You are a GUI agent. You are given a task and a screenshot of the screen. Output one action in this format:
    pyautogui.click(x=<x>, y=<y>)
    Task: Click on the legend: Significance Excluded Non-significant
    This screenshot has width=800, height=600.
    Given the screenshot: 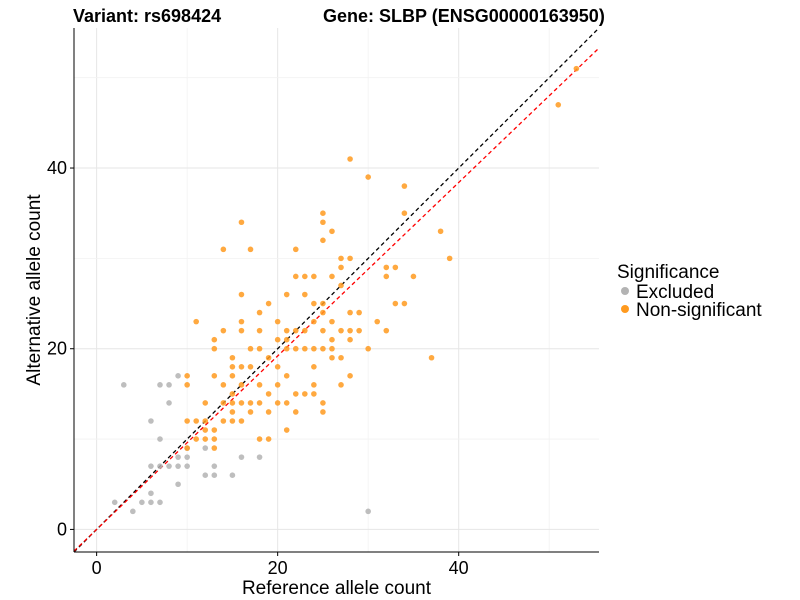 What is the action you would take?
    pyautogui.click(x=689, y=291)
    